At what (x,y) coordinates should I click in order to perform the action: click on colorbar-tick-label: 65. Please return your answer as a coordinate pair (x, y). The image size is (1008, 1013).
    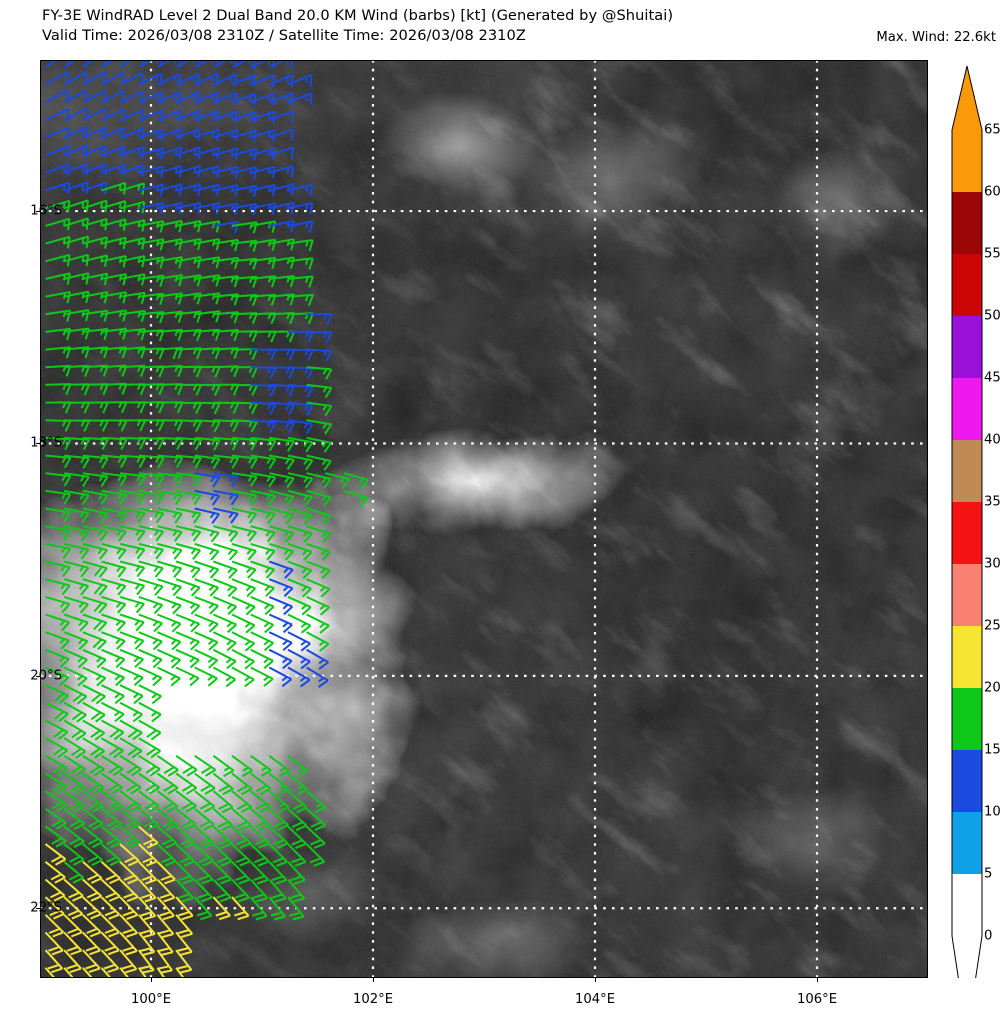
    Looking at the image, I should click on (992, 130).